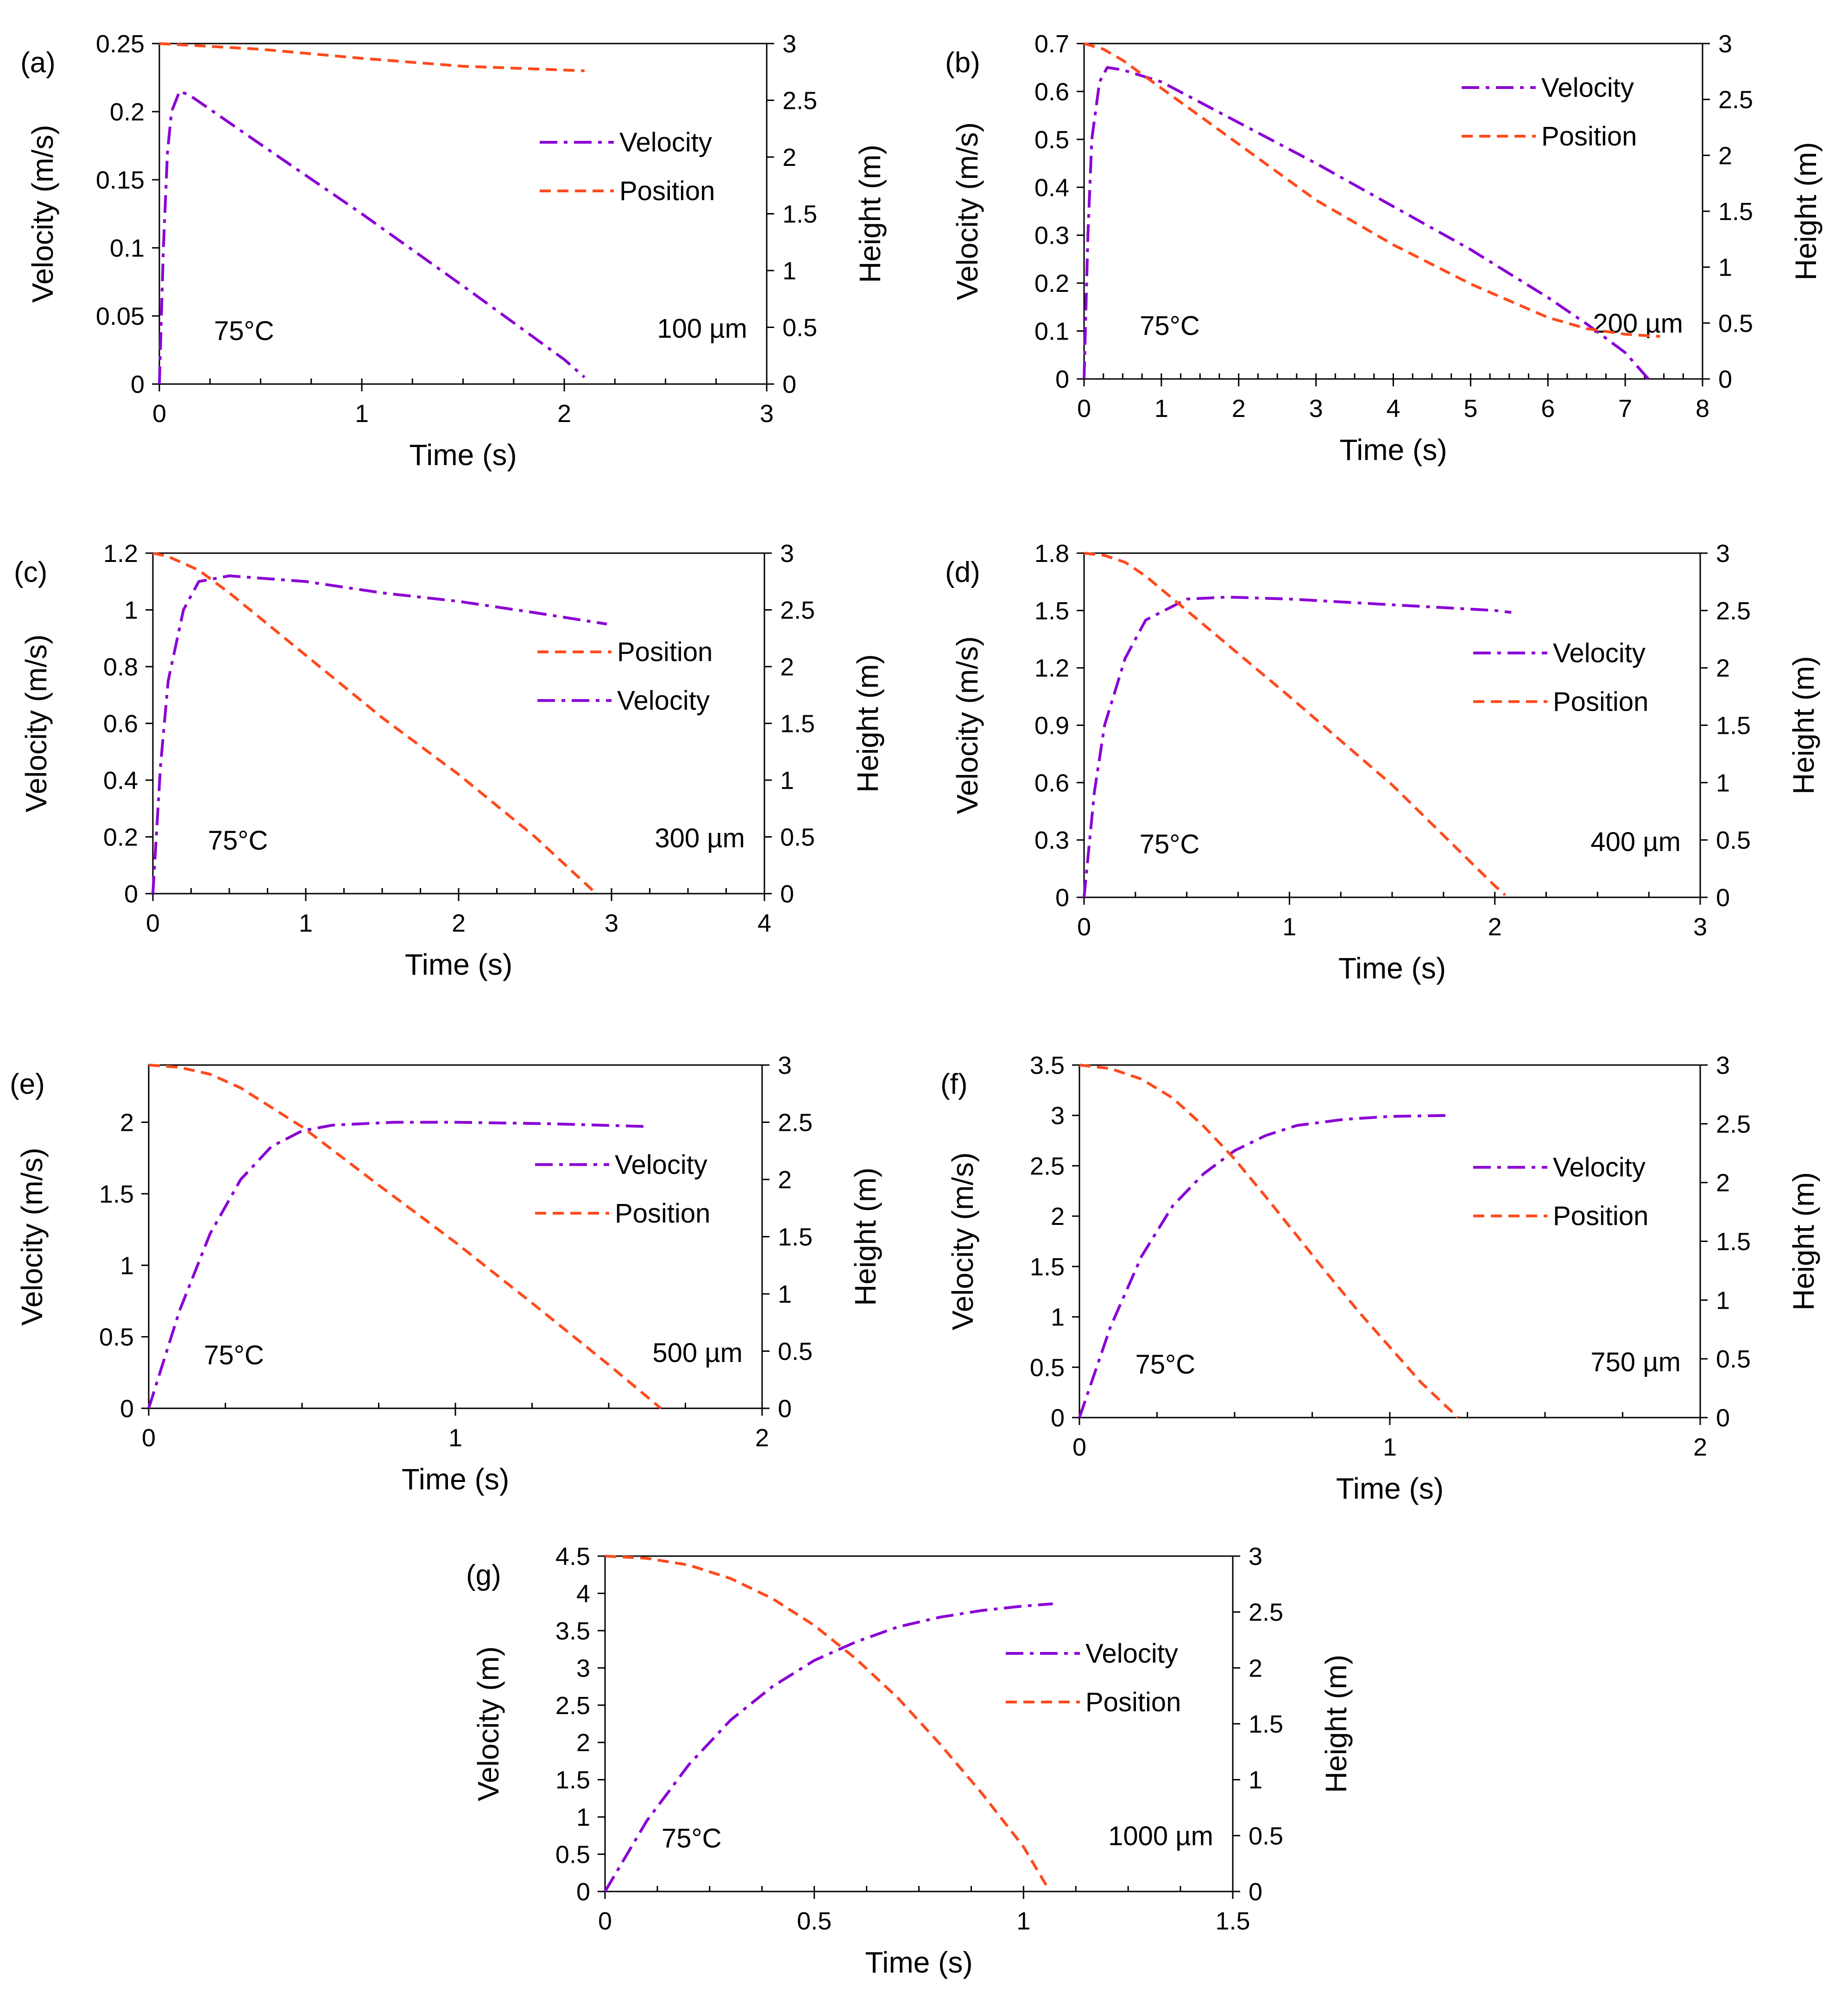 The image size is (1848, 2005). What do you see at coordinates (120, 316) in the screenshot?
I see `y-tick-label: 0.05` at bounding box center [120, 316].